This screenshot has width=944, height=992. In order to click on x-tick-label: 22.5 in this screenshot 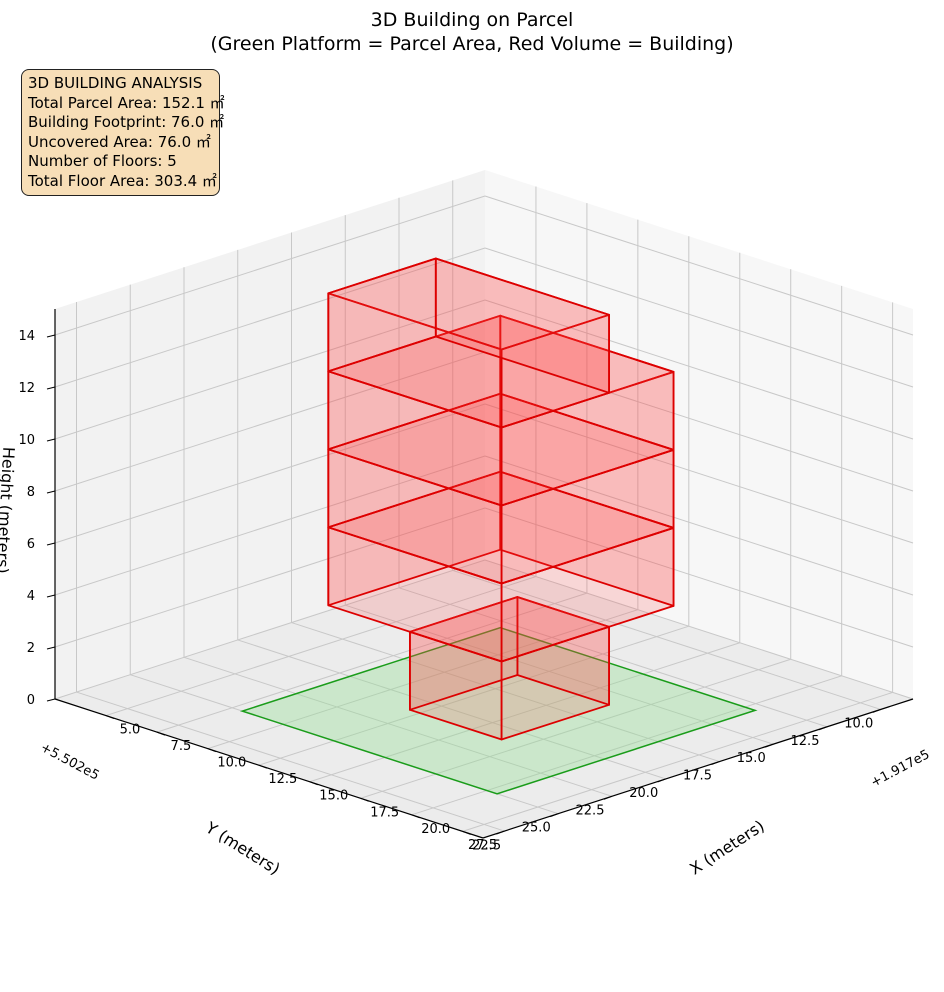, I will do `click(486, 845)`.